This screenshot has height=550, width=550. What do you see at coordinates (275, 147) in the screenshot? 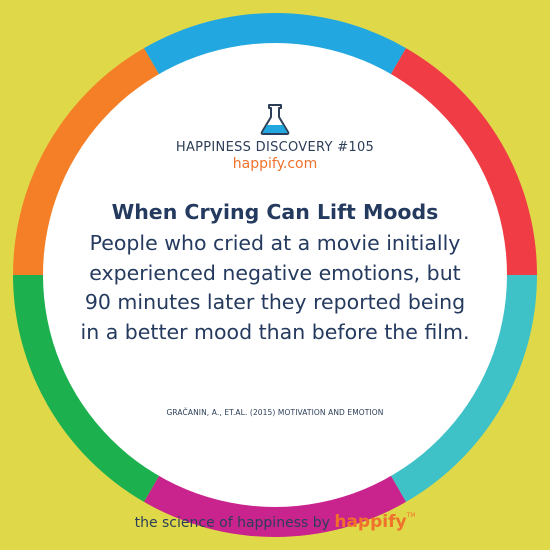
I see `discovery-number: HAPPINESS DISCOVERY #105` at bounding box center [275, 147].